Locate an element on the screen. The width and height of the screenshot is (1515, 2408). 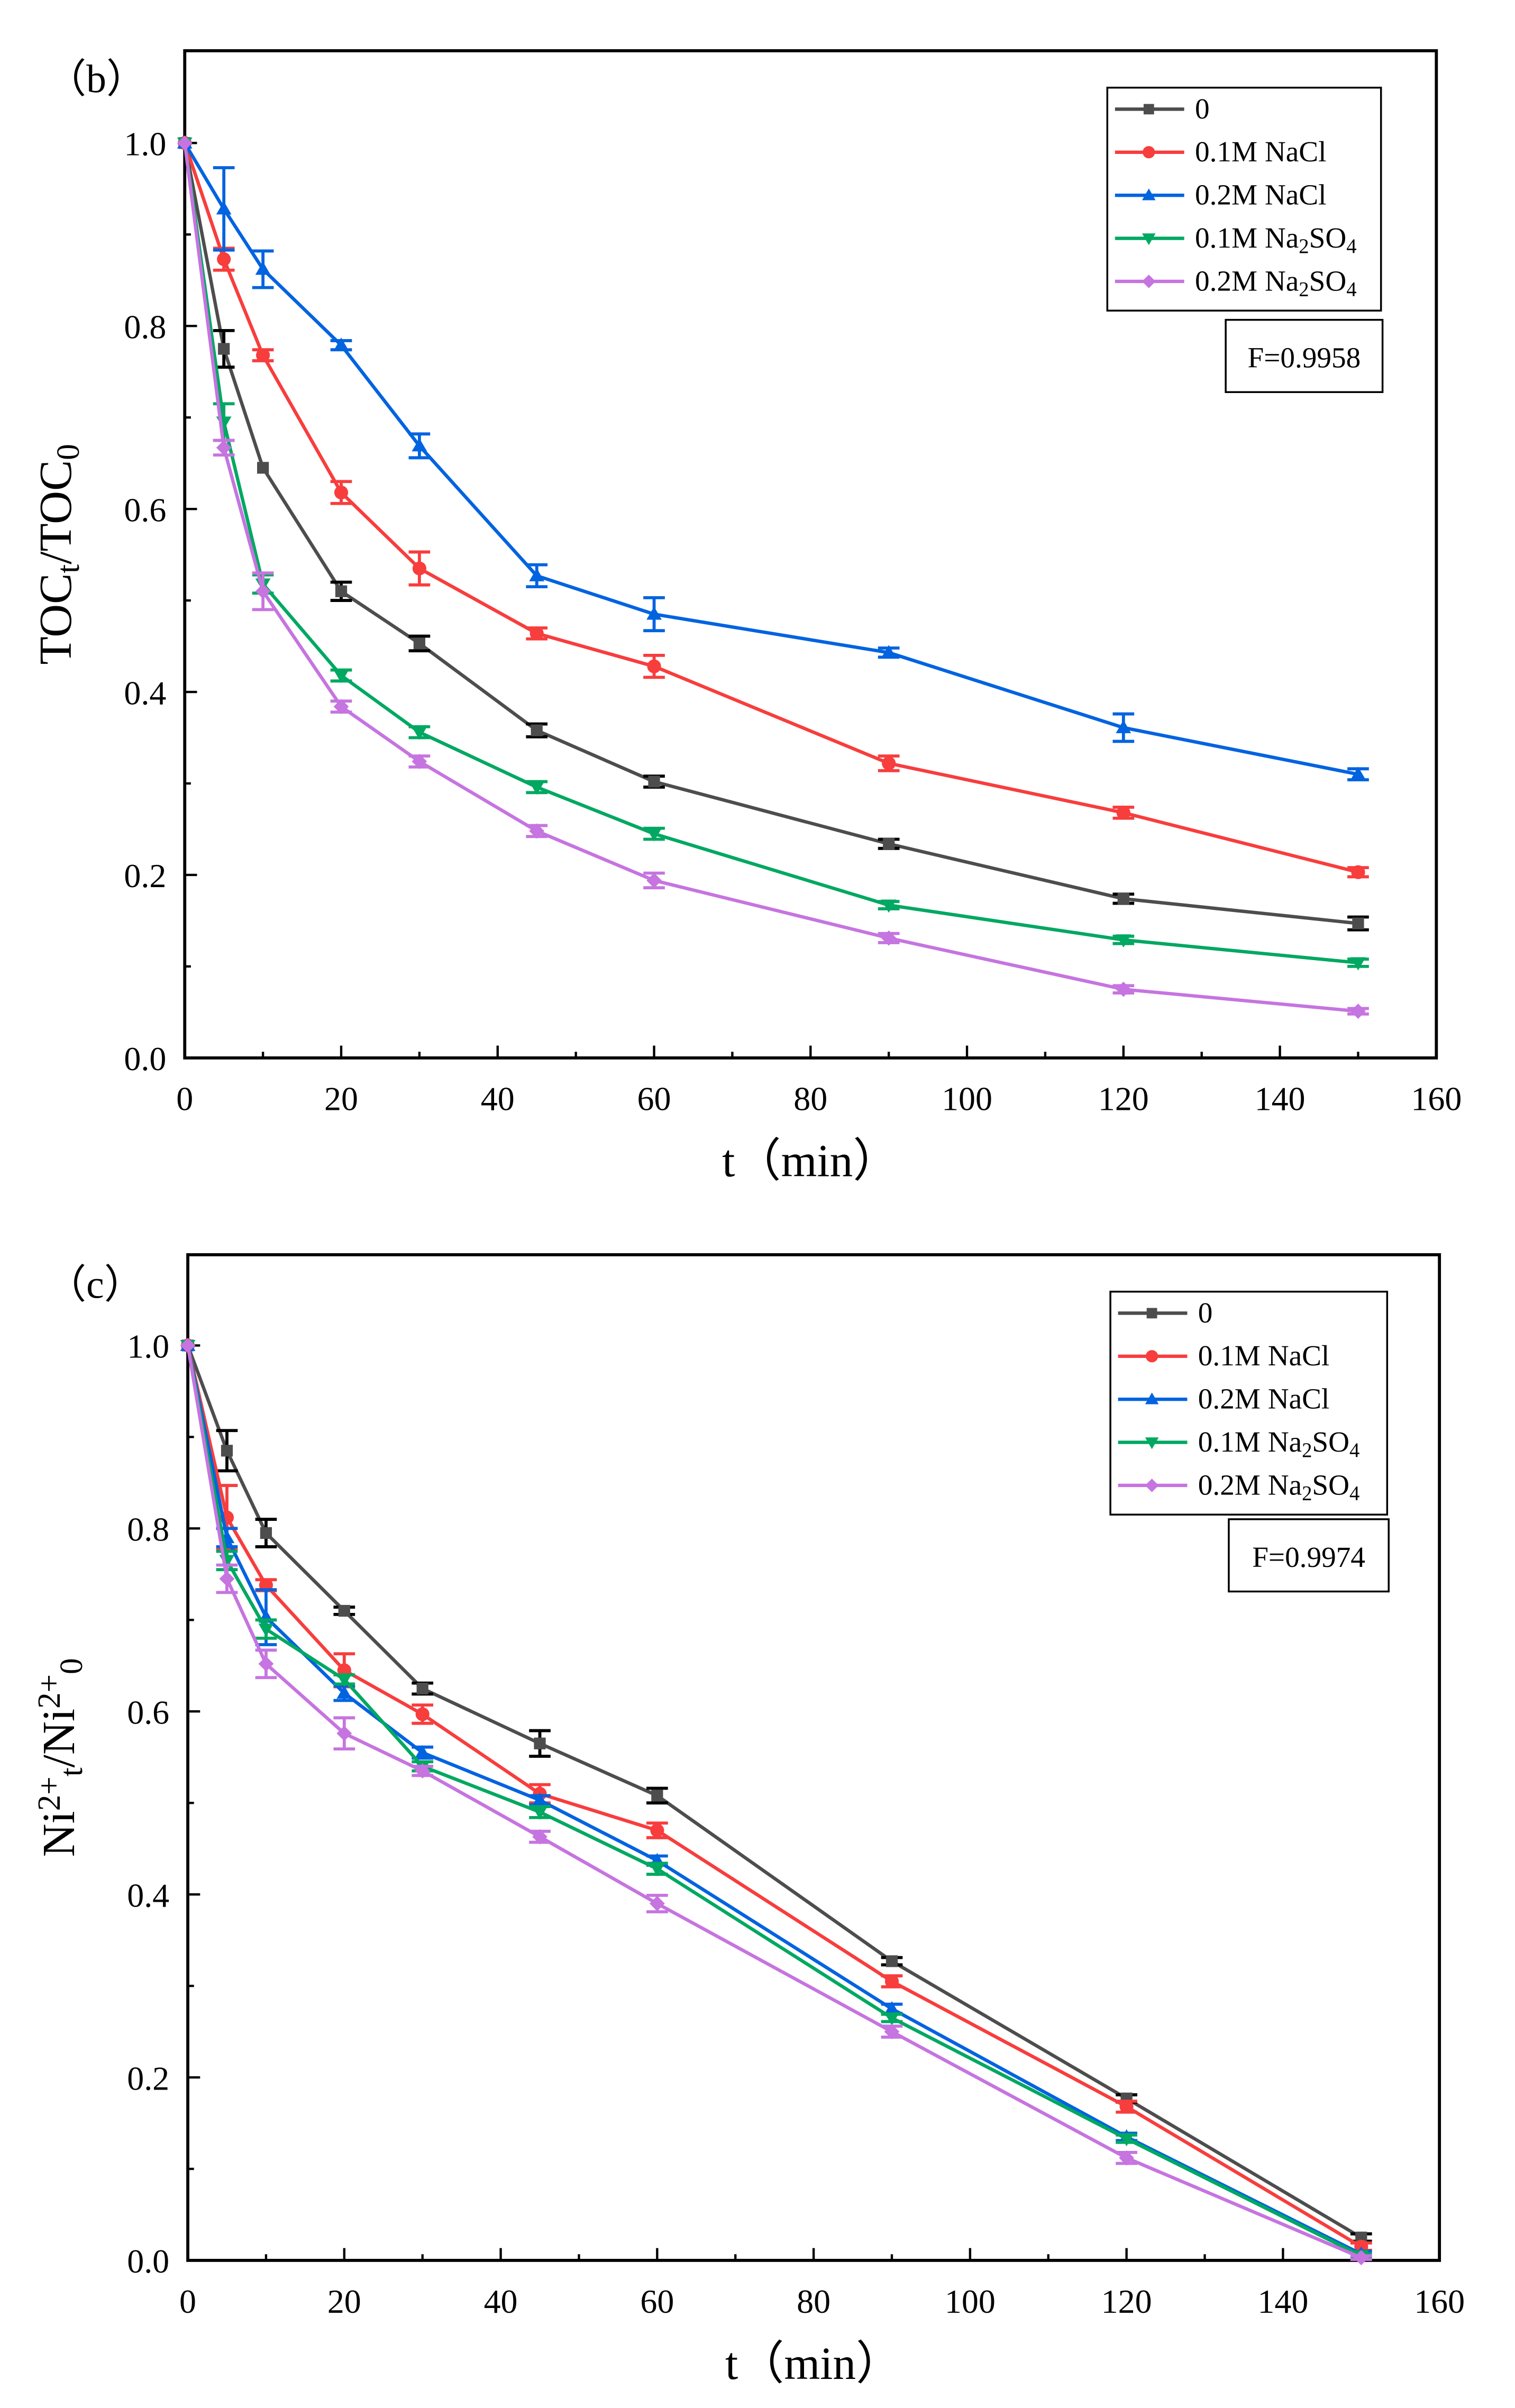
y-axis-title: Ni2+t/Ni2+0 is located at coordinates (61, 1757).